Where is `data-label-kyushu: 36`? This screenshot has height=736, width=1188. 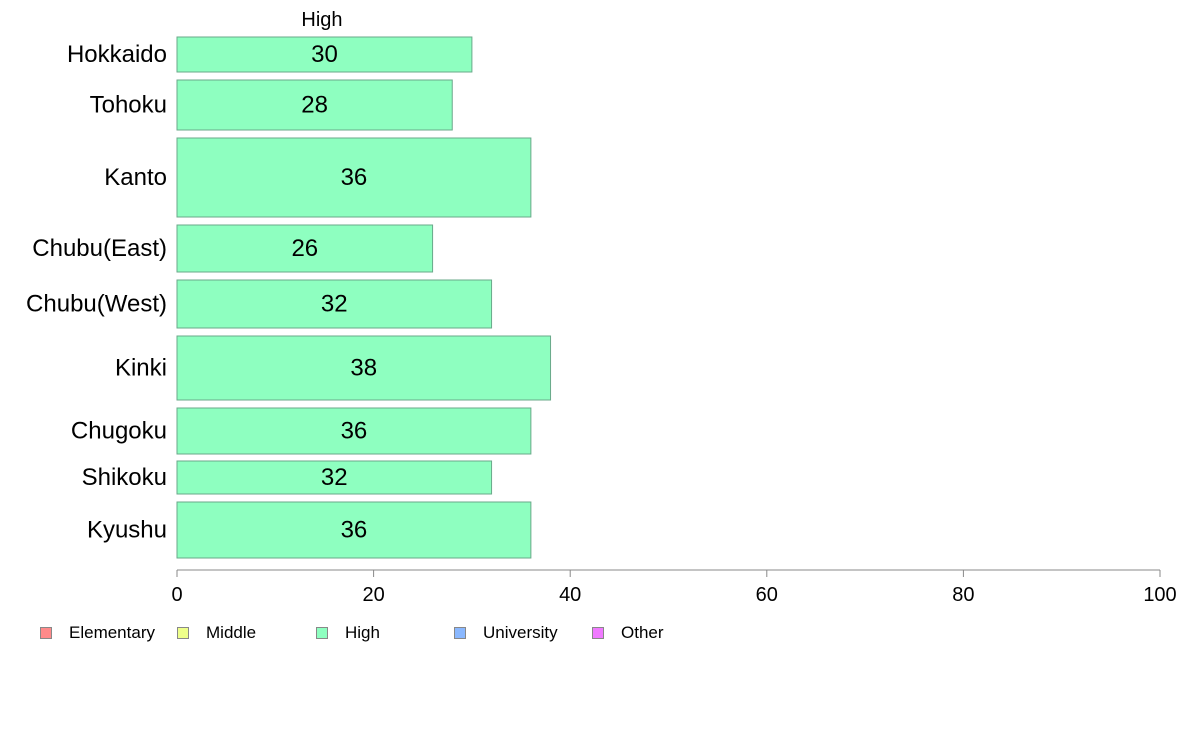 data-label-kyushu: 36 is located at coordinates (354, 530).